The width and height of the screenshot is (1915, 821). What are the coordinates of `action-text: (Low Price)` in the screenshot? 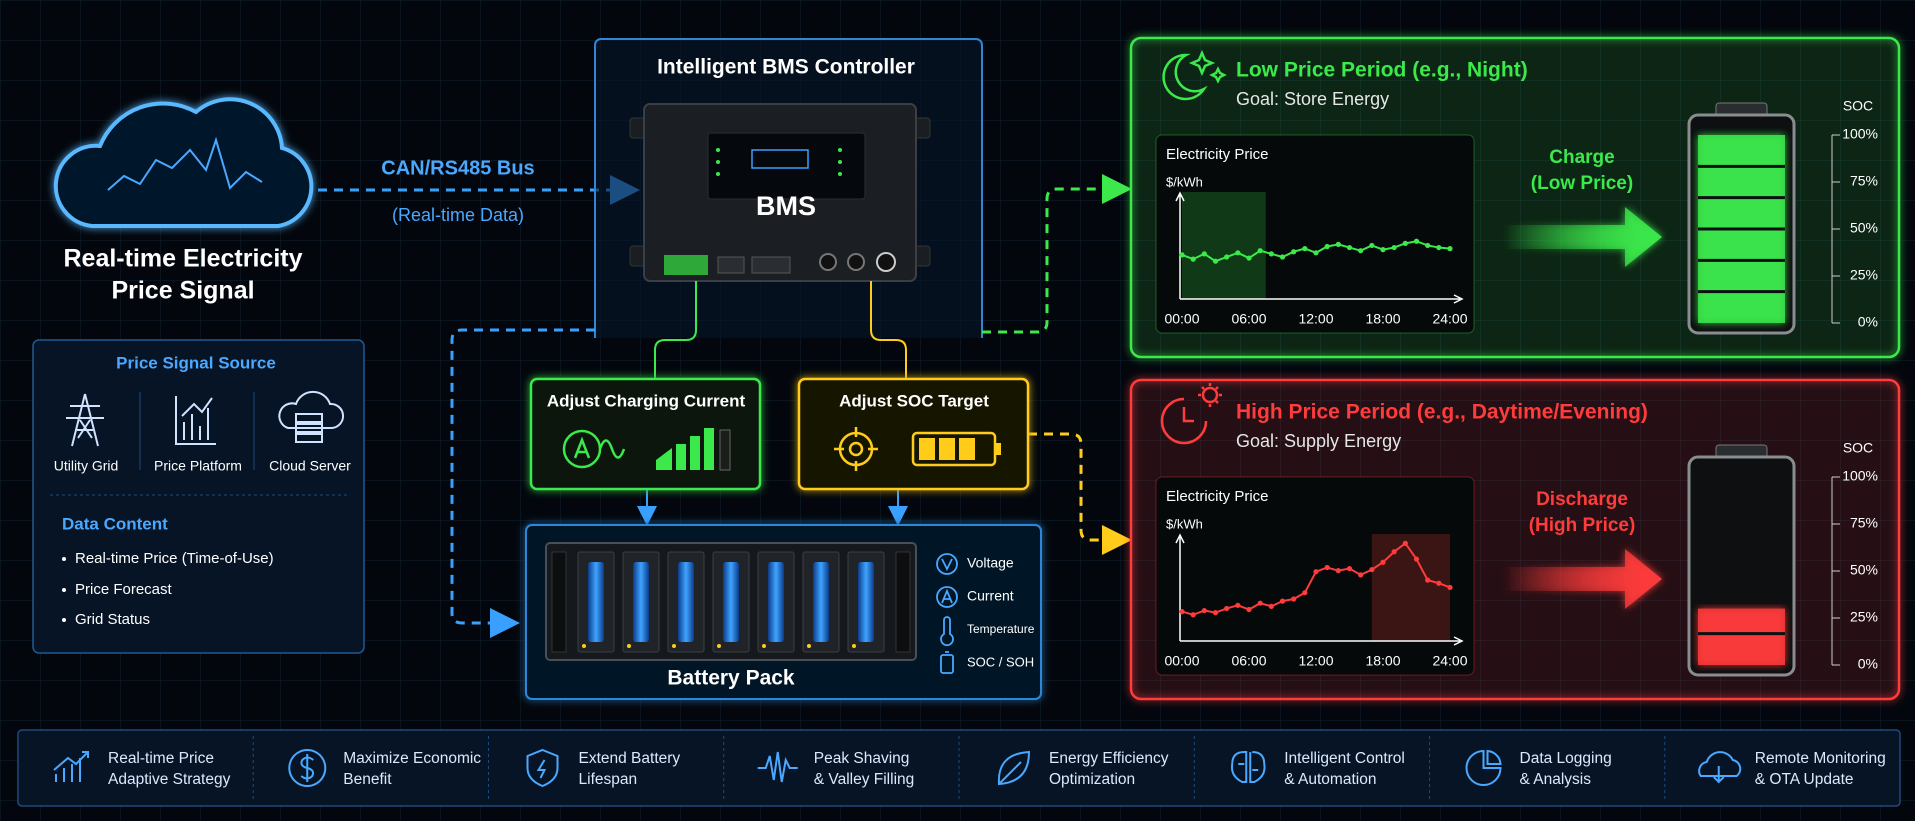 It's located at (1582, 183).